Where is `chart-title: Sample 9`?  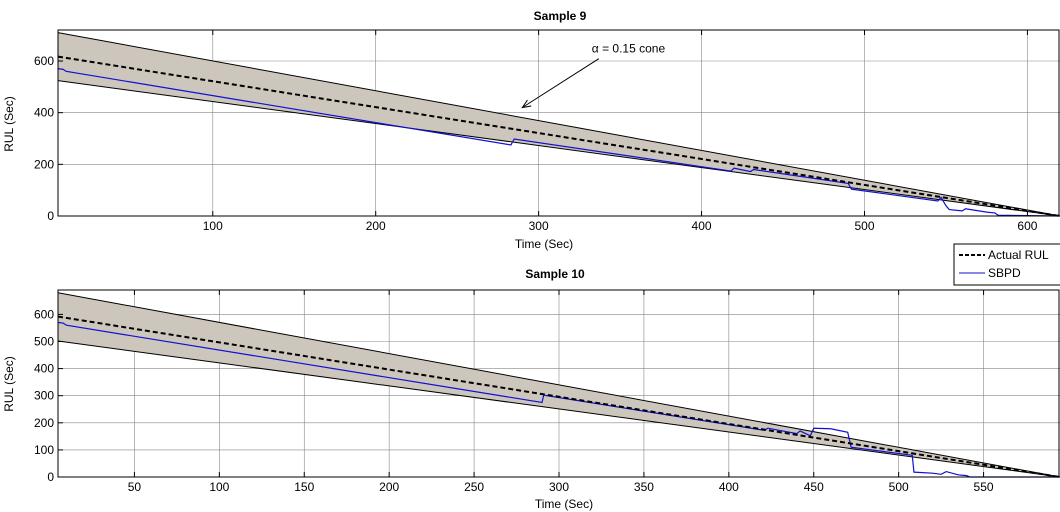 chart-title: Sample 9 is located at coordinates (560, 16).